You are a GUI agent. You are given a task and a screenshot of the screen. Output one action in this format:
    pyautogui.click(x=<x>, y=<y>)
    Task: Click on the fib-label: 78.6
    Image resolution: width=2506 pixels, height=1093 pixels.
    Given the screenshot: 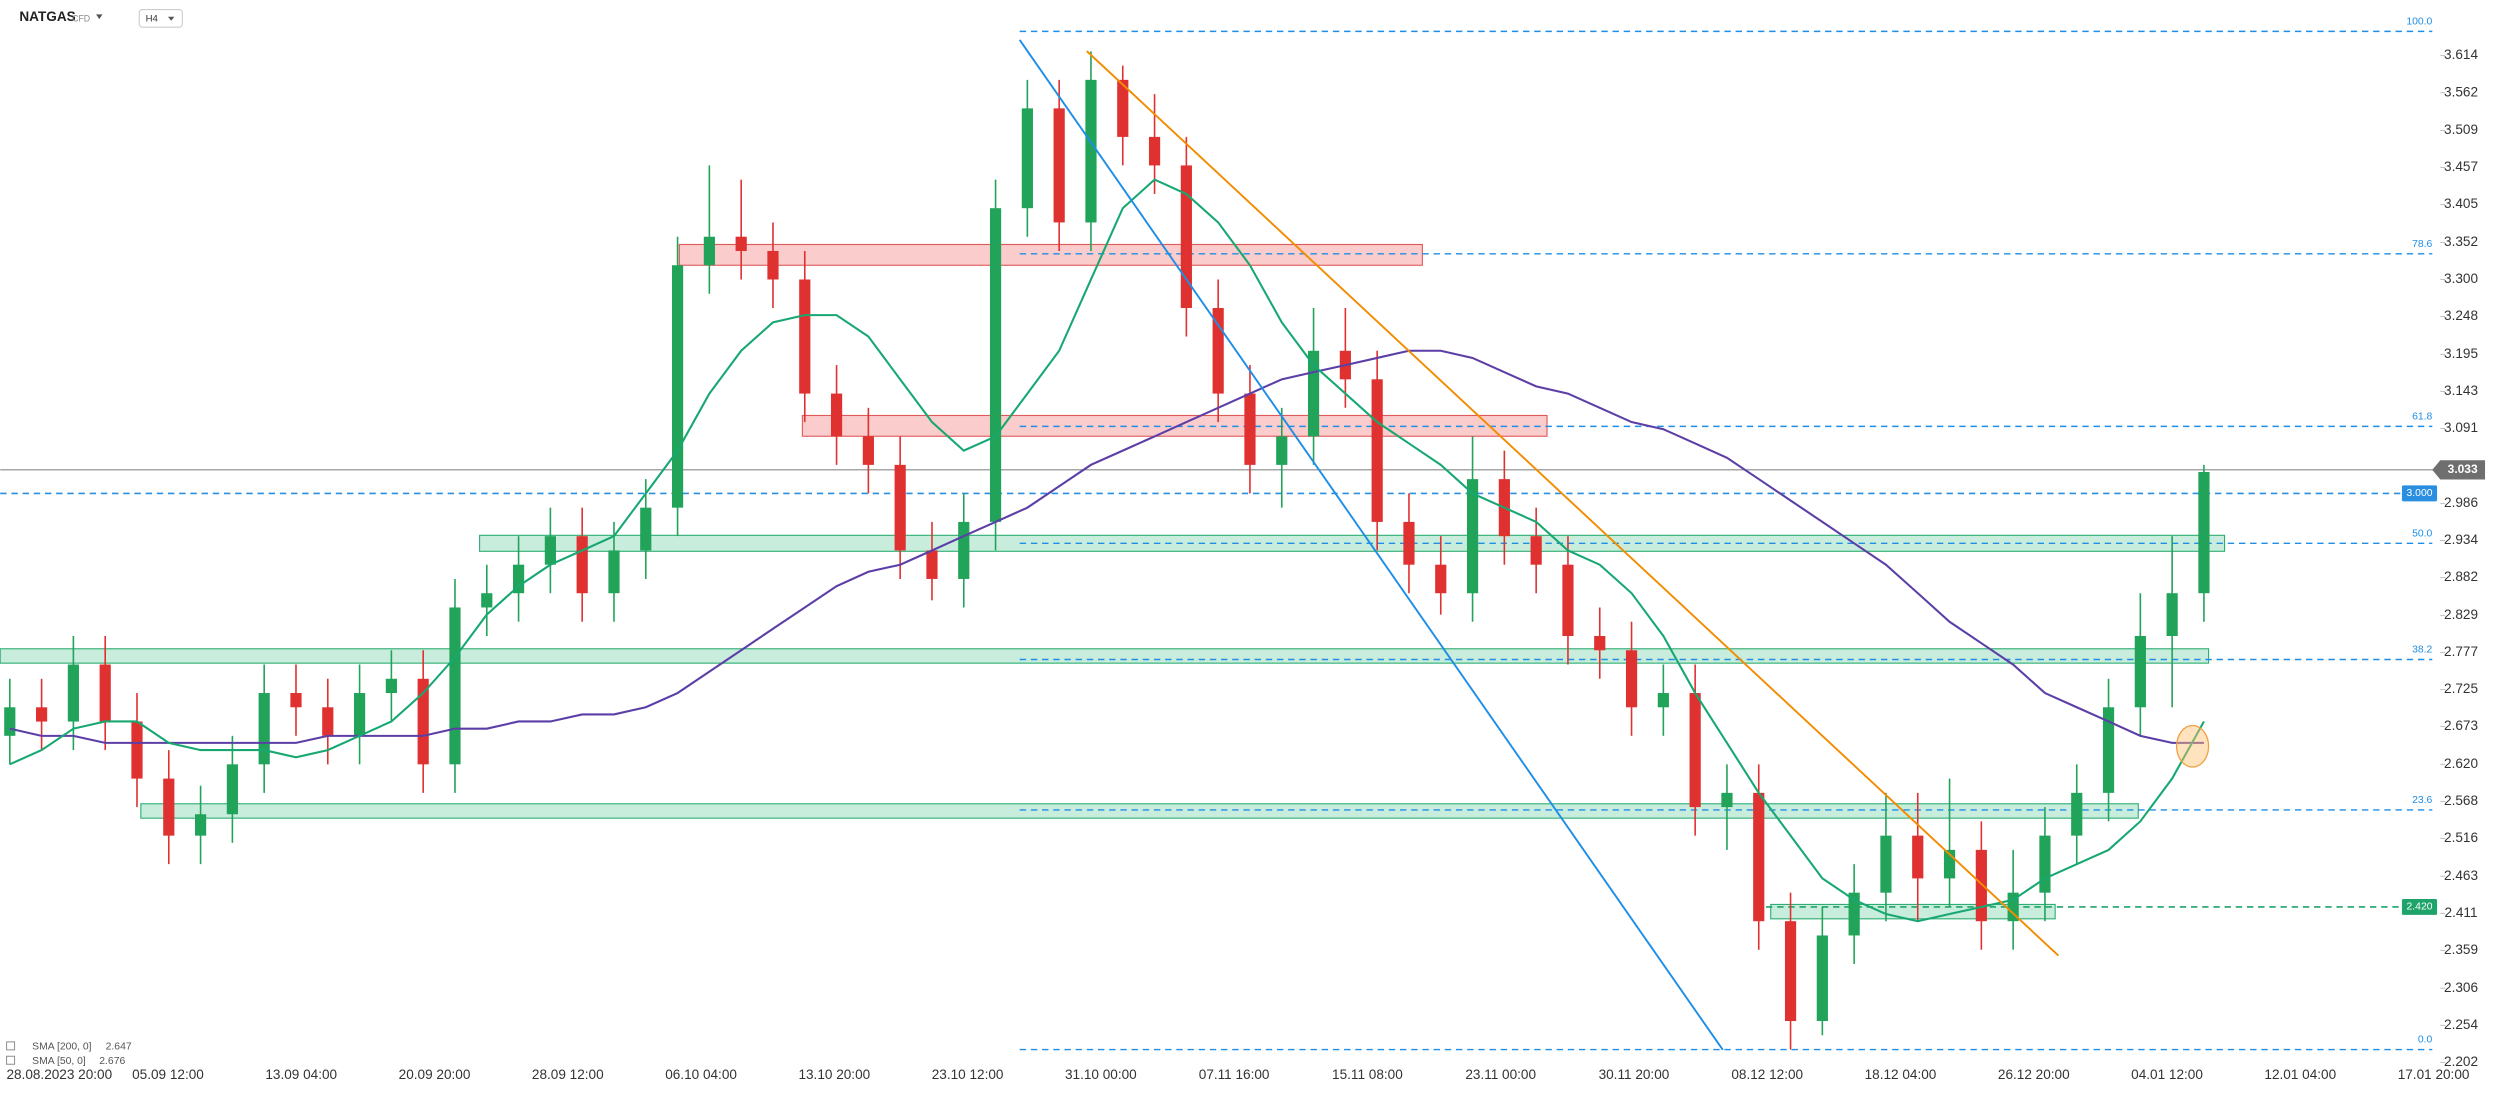 What is the action you would take?
    pyautogui.click(x=2422, y=244)
    